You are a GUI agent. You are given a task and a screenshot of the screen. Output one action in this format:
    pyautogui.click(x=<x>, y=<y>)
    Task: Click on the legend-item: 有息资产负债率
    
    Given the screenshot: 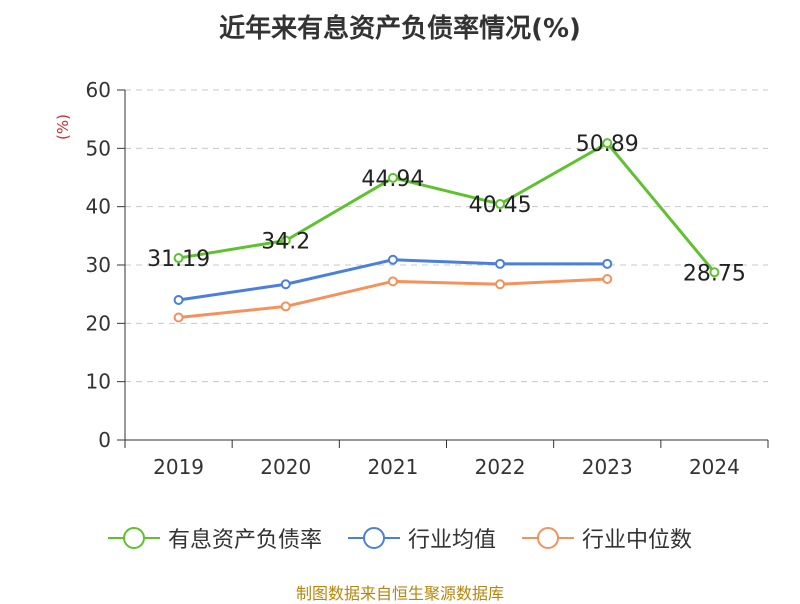 What is the action you would take?
    pyautogui.click(x=214, y=538)
    